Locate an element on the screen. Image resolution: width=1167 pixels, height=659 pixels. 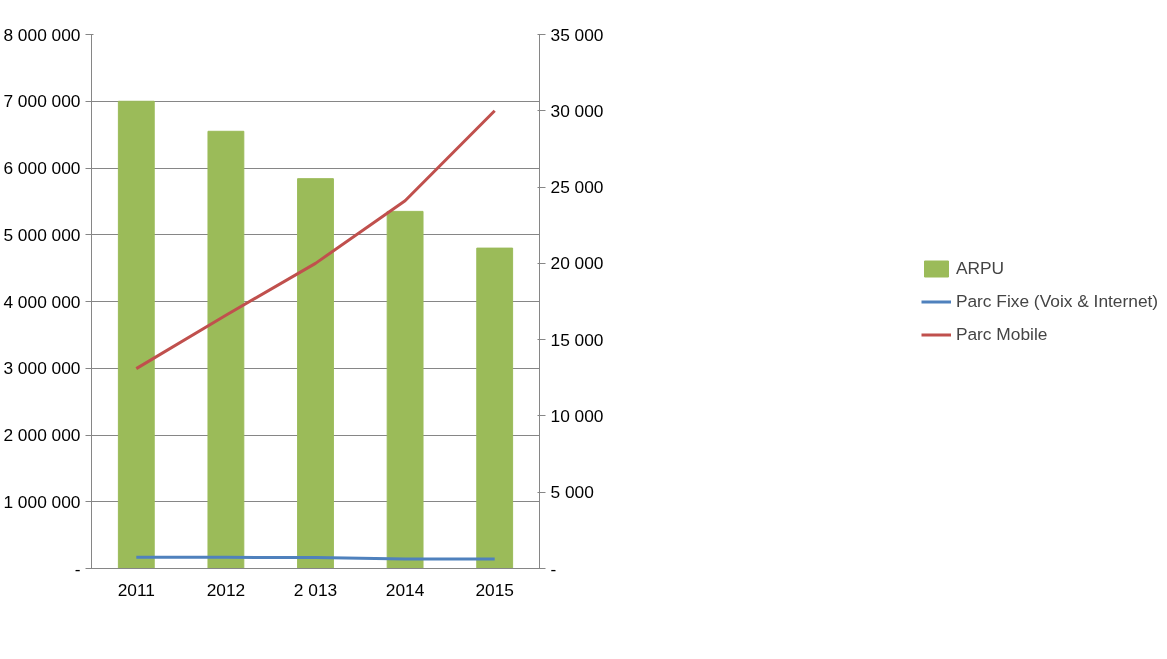
y2-tick-label: 10 000 is located at coordinates (577, 415).